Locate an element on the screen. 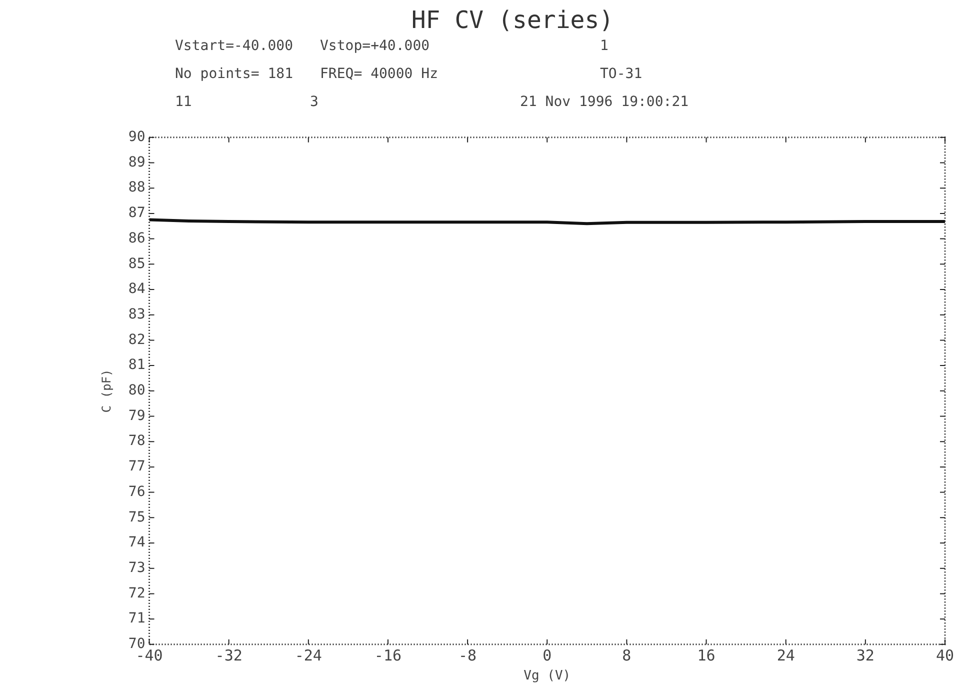  y-tick-label: 79 is located at coordinates (137, 416).